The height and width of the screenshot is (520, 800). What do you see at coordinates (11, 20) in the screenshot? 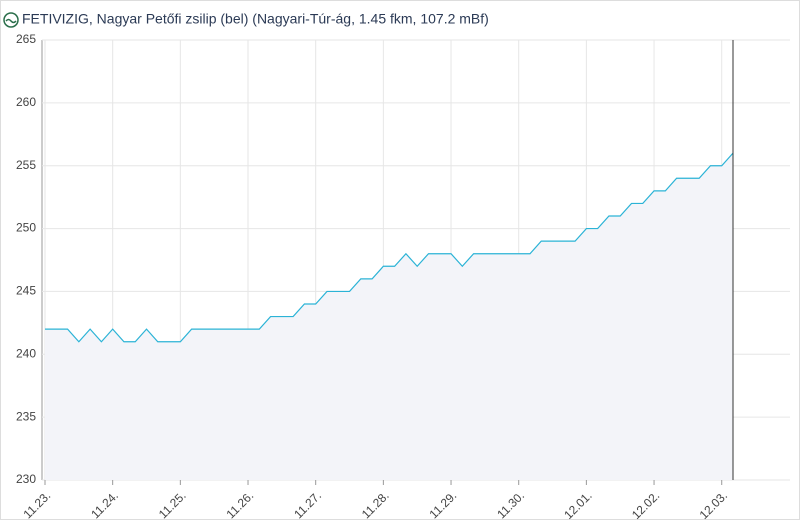
I see `logo` at bounding box center [11, 20].